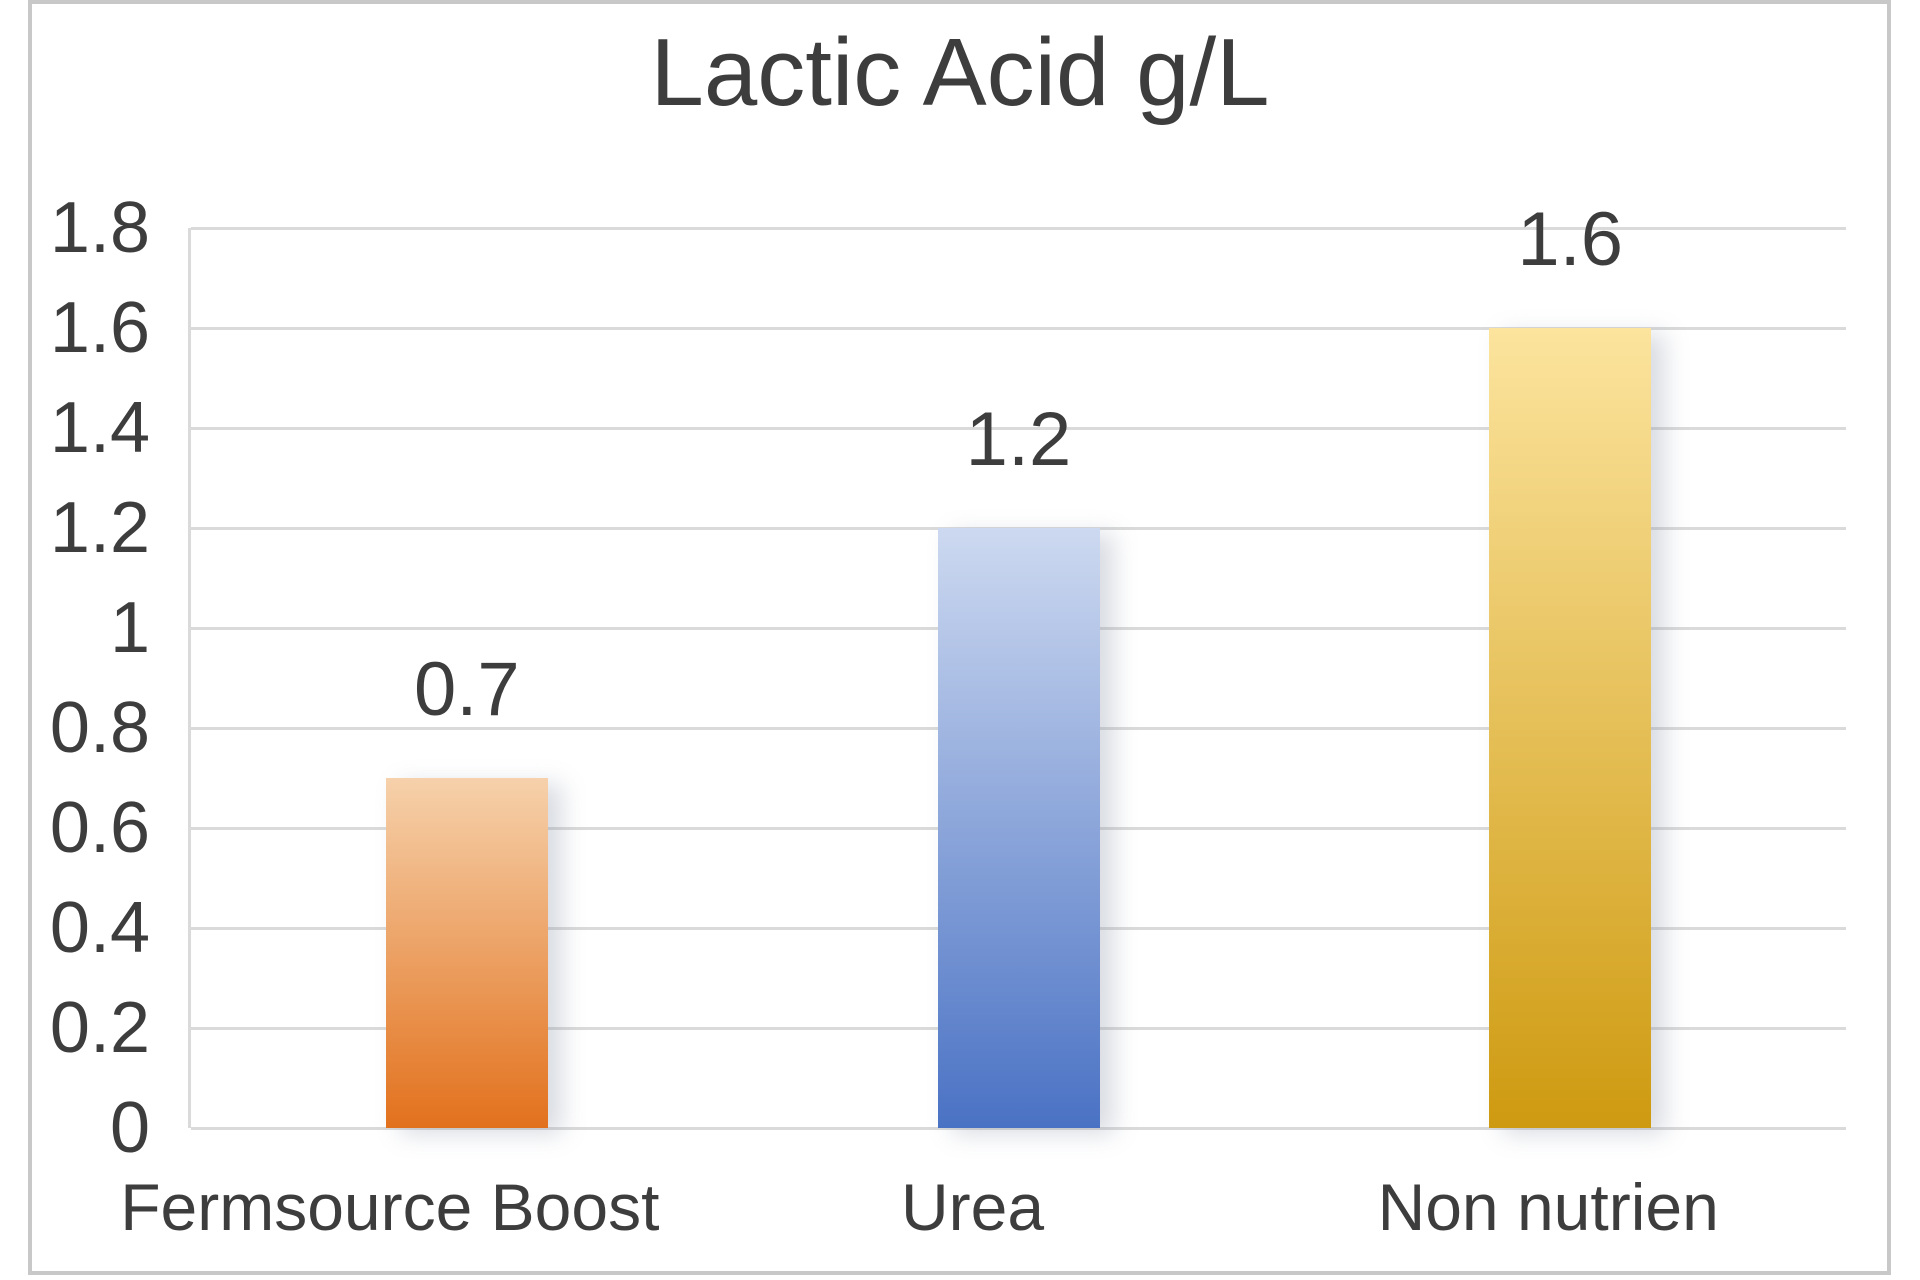 The height and width of the screenshot is (1280, 1920). Describe the element at coordinates (75, 678) in the screenshot. I see `y-axis: 1.8 1.6 1.4 1.2 1 0.8 0.6 0.4 0.2 0` at that location.